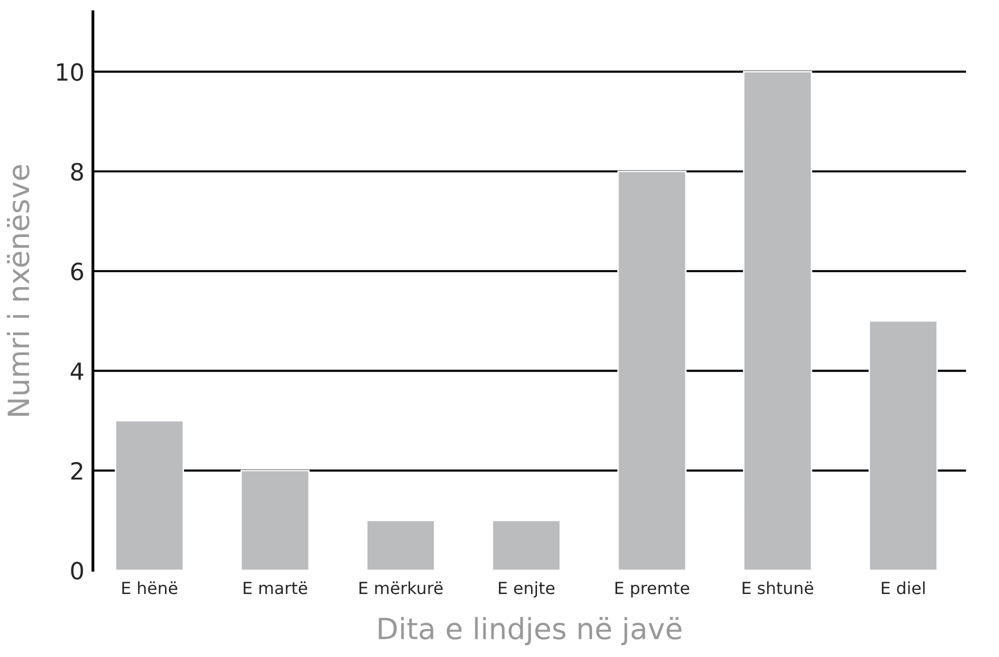 Image resolution: width=999 pixels, height=657 pixels. Describe the element at coordinates (276, 587) in the screenshot. I see `x-tick-label: E martë` at that location.